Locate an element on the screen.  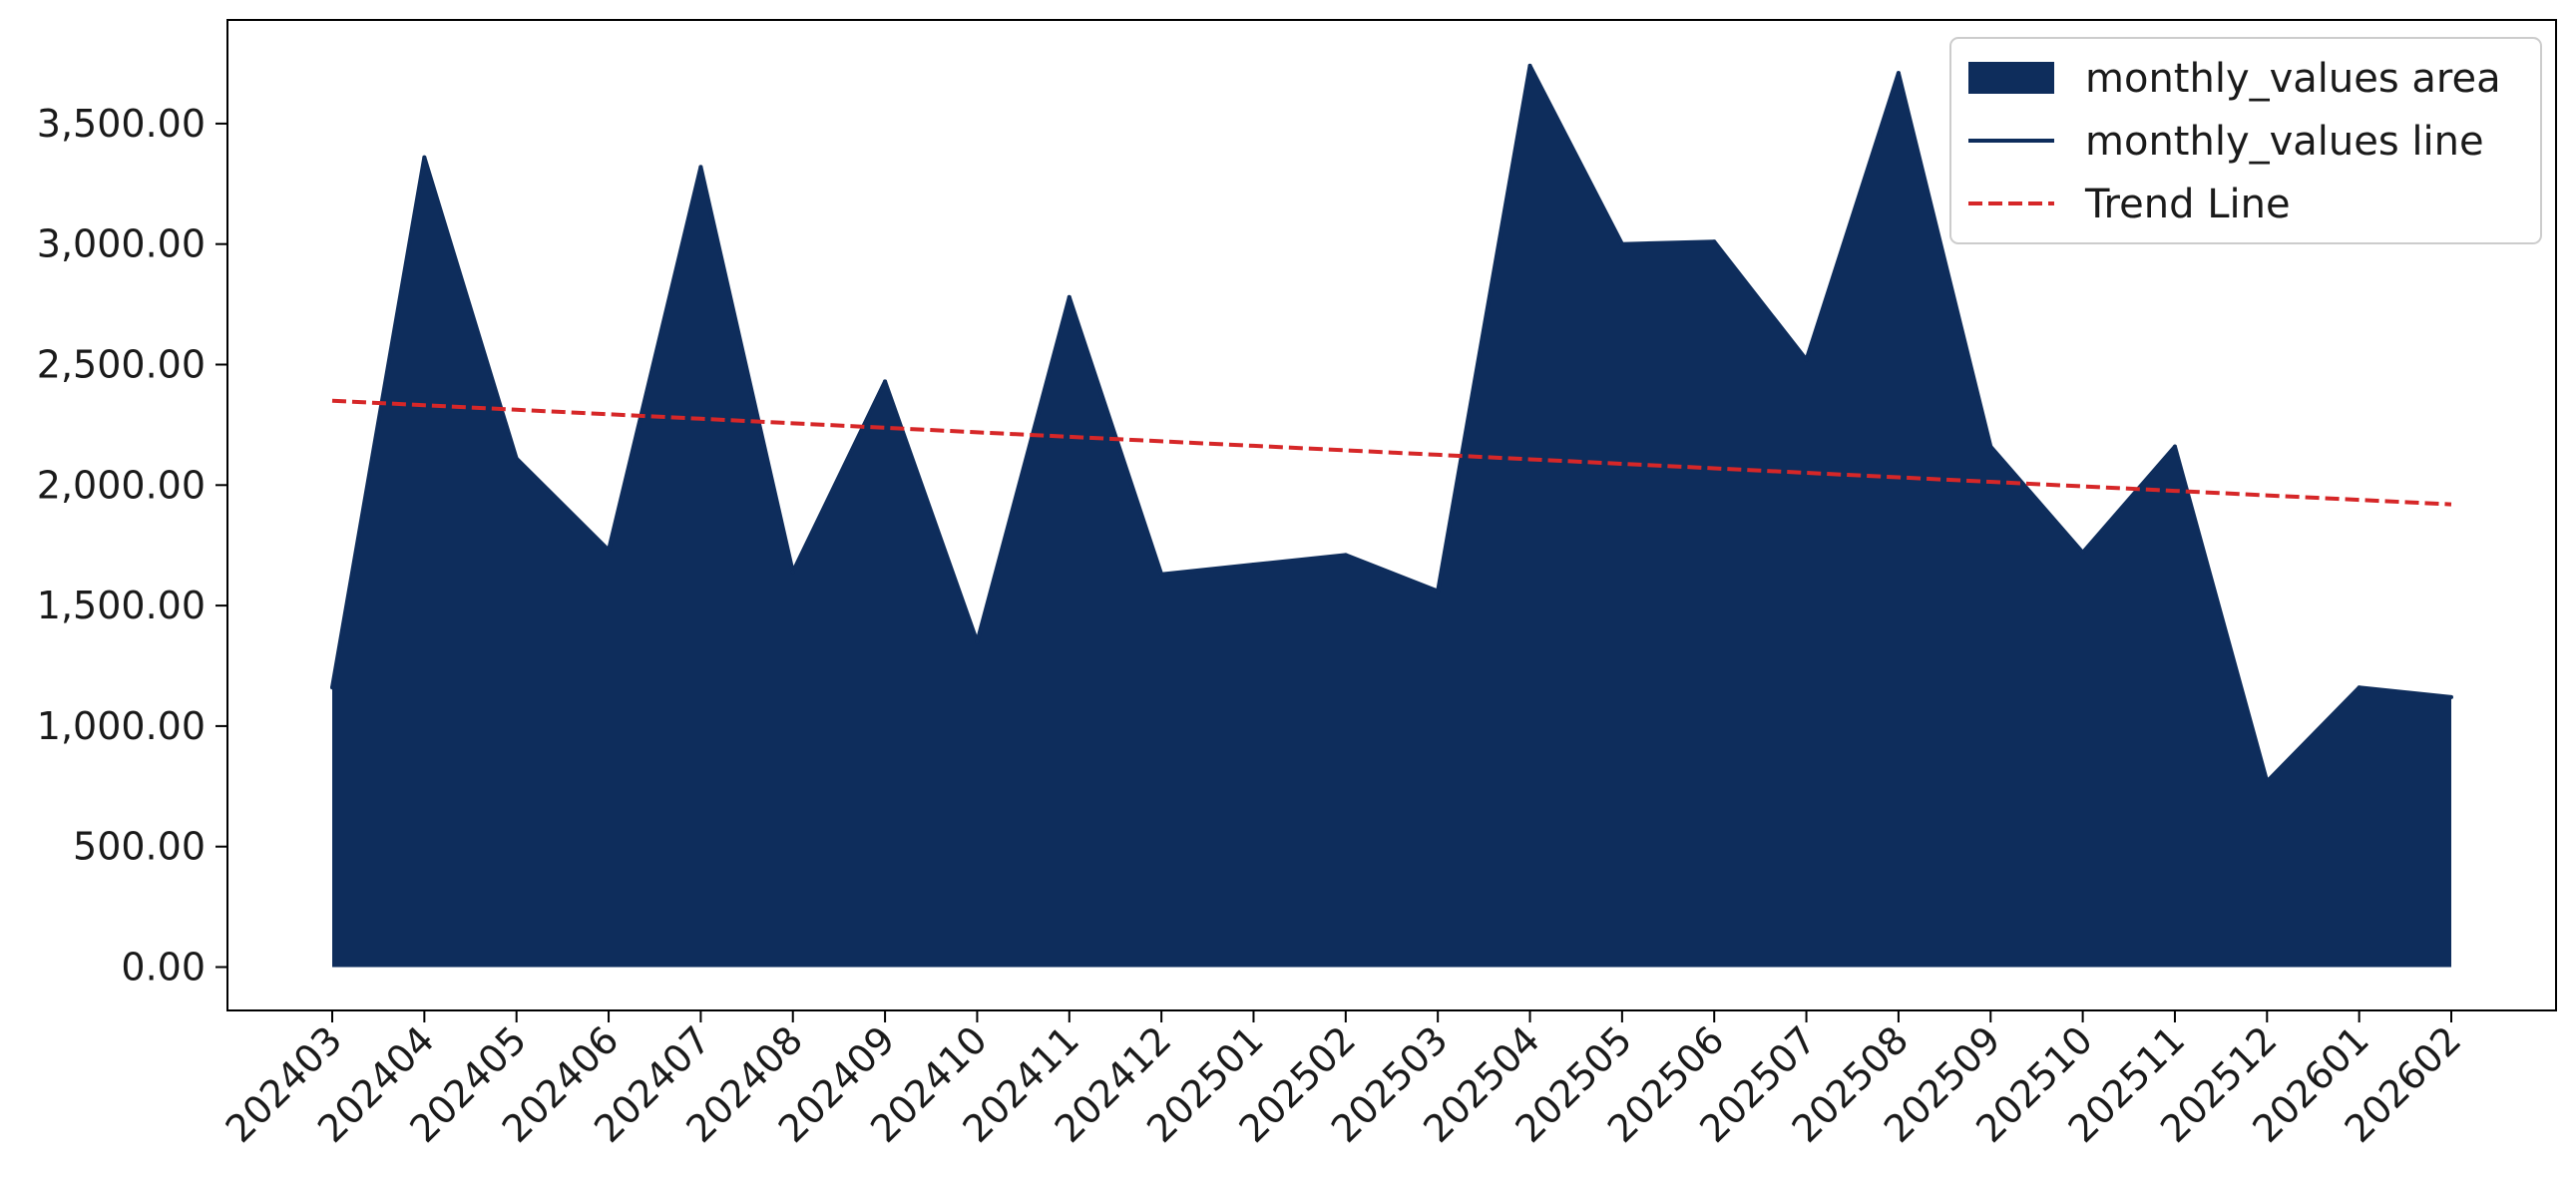
legend-swatch-area is located at coordinates (2011, 78).